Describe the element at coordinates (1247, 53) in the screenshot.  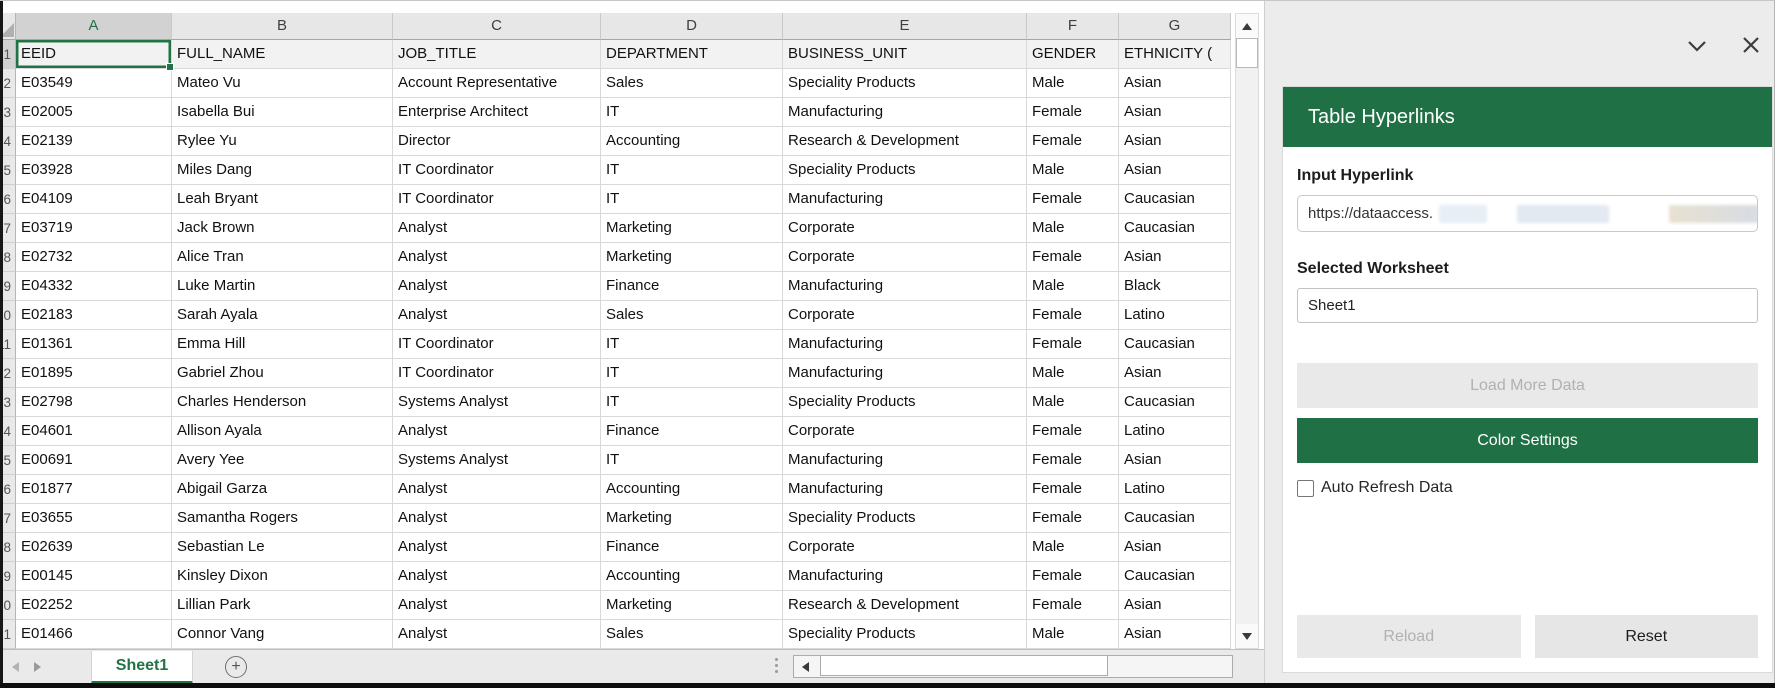
I see `vertical-scrollbar-thumb` at that location.